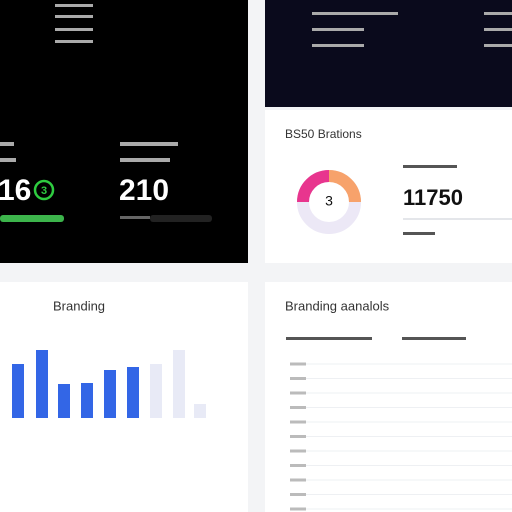  I want to click on metric-value: 210, so click(144, 190).